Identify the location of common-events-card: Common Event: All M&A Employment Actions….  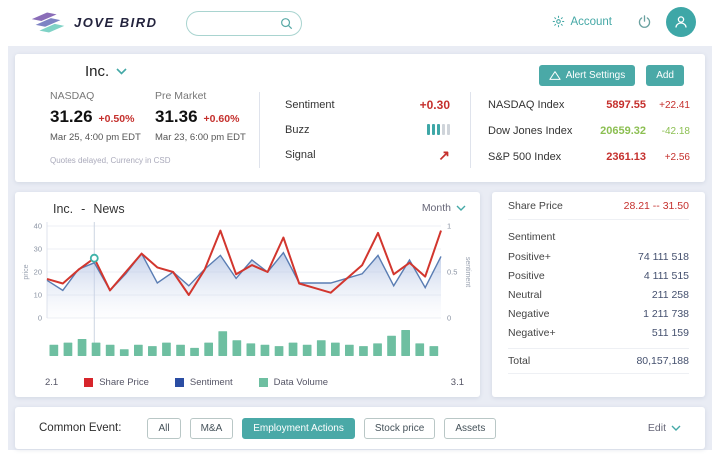
(360, 428).